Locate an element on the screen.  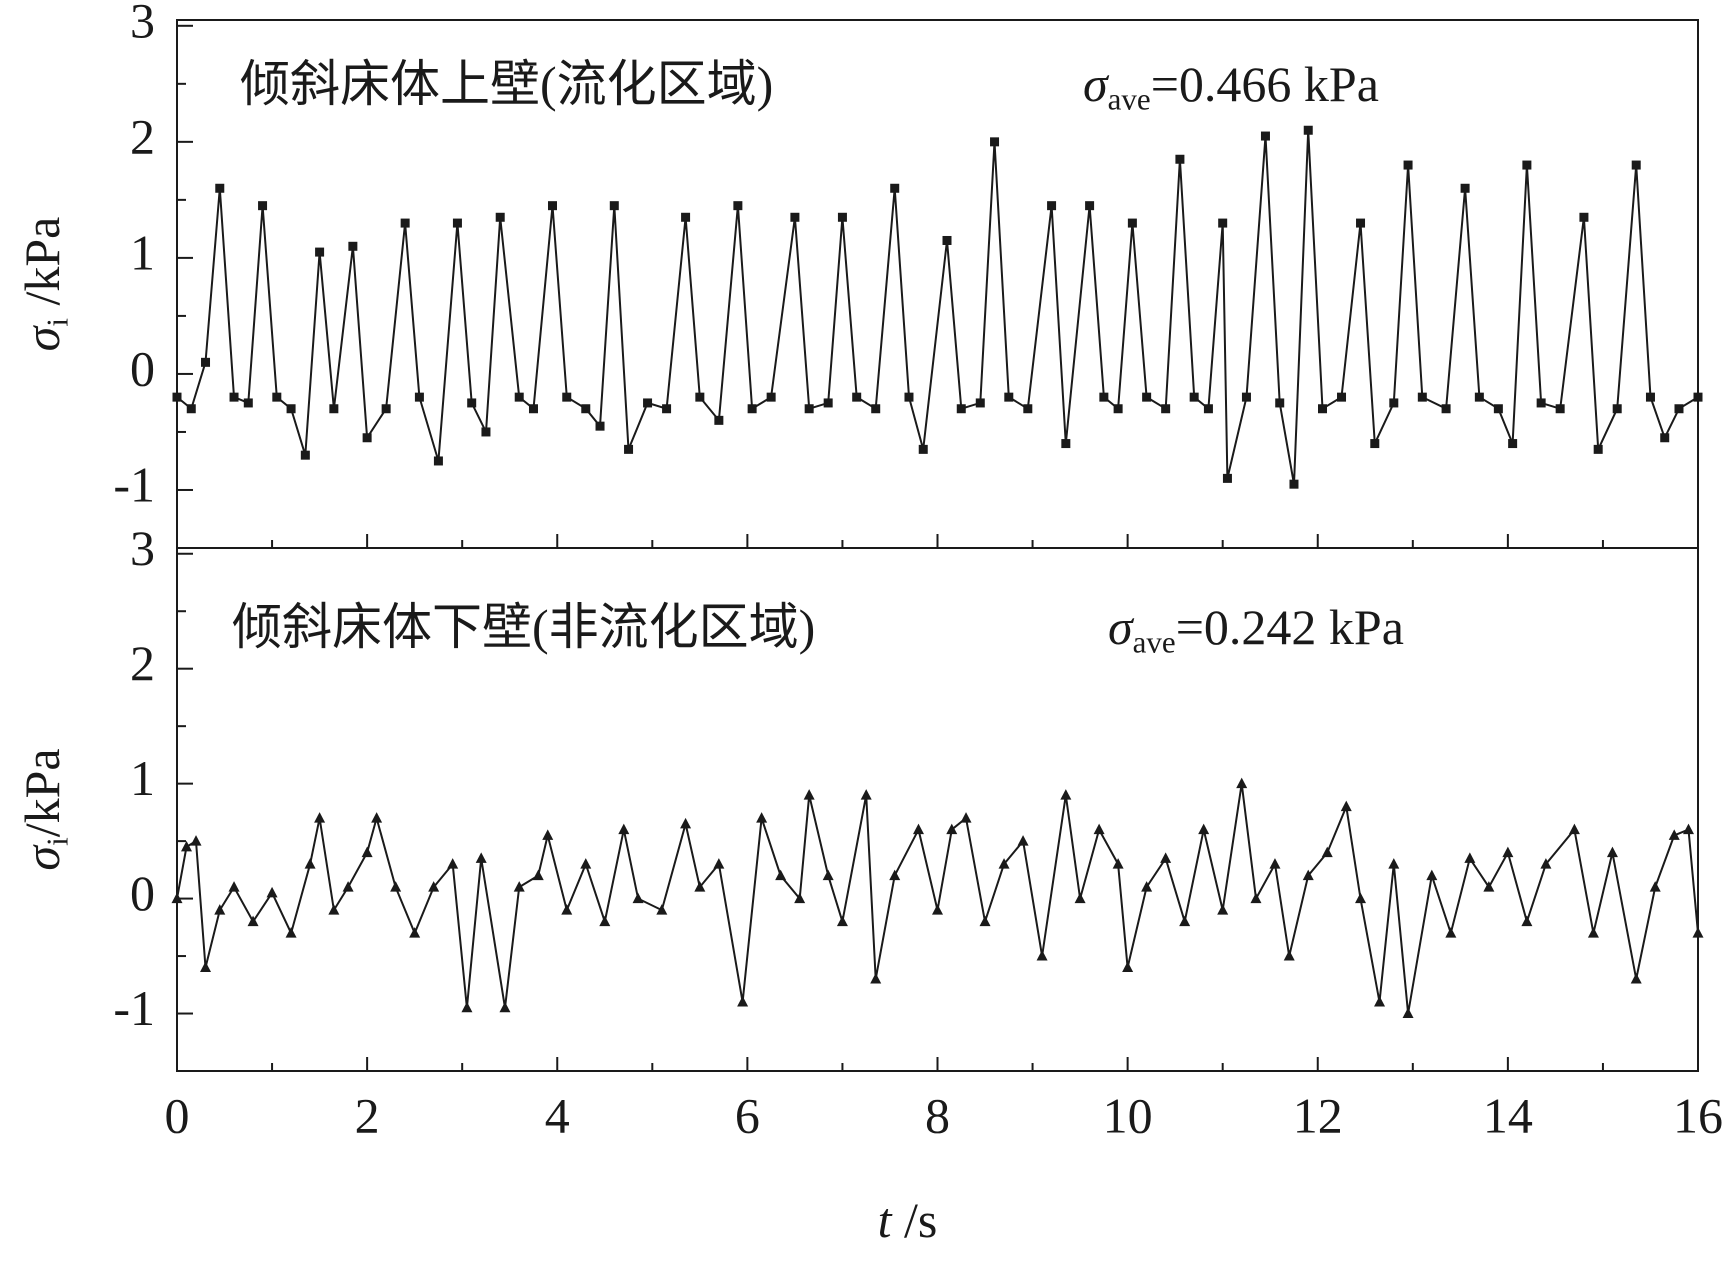
symbol: t is located at coordinates (885, 1220).